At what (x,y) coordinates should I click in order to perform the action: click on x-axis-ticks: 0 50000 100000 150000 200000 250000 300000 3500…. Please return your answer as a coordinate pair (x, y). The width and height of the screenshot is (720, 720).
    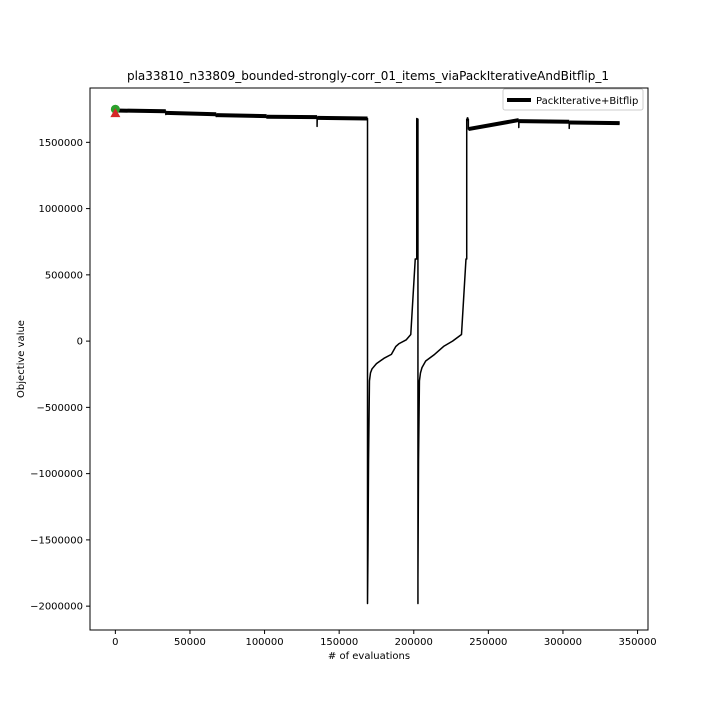
    Looking at the image, I should click on (384, 639).